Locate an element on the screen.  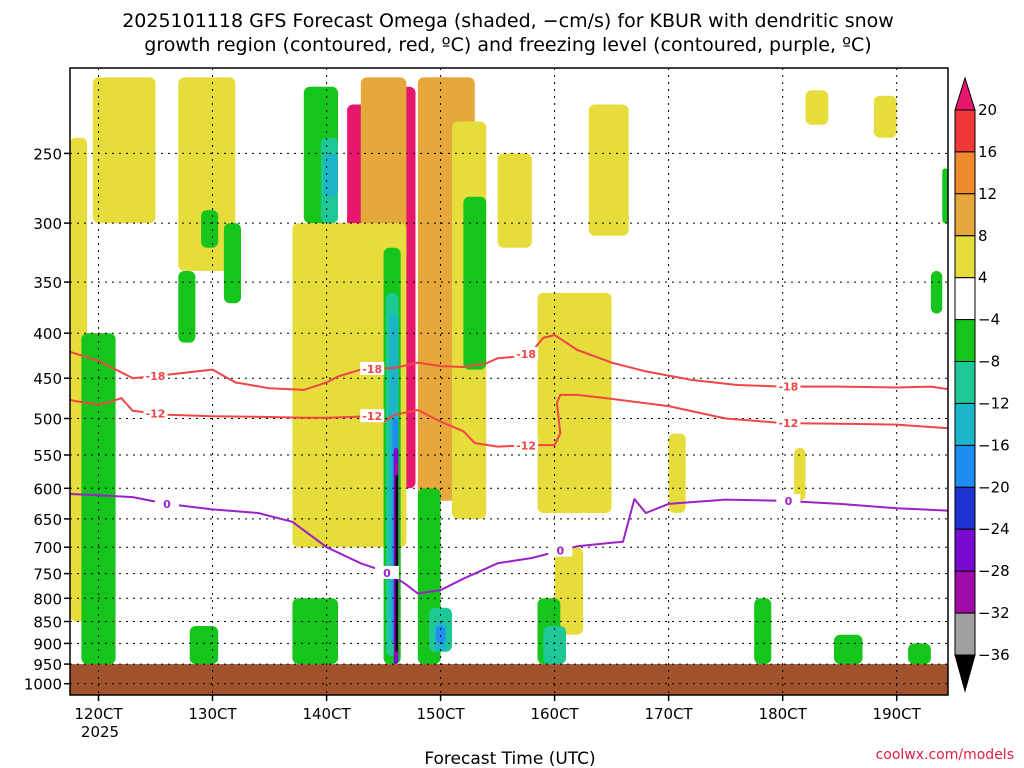
x-tick-label: 120CT is located at coordinates (98, 714).